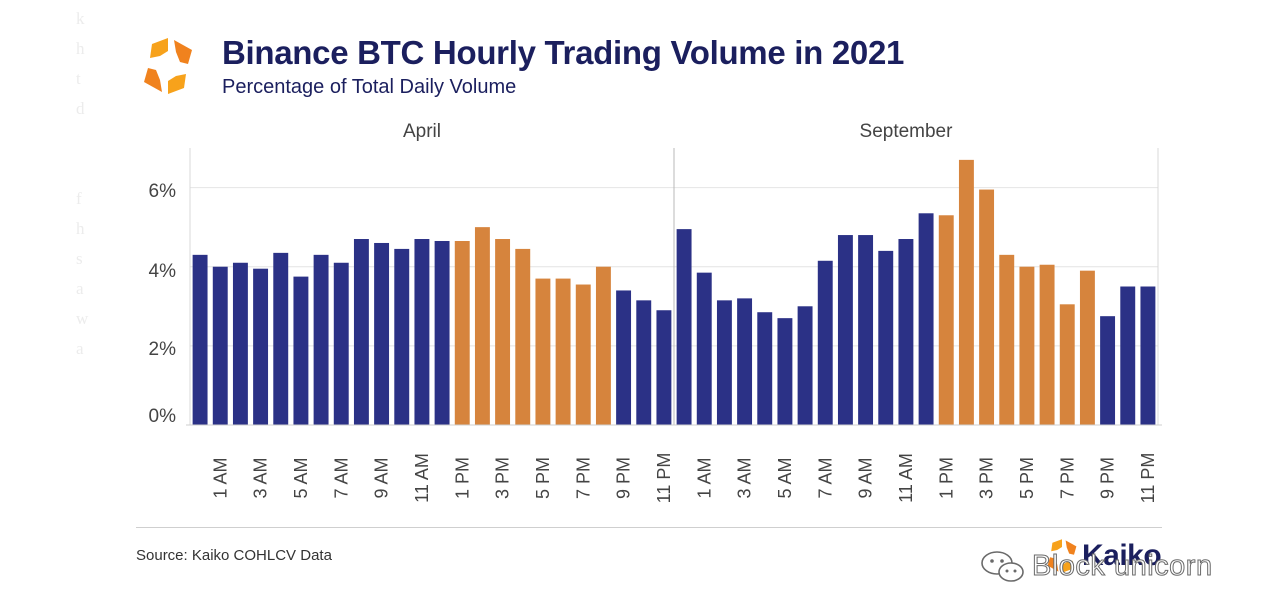  Describe the element at coordinates (907, 131) in the screenshot. I see `panel-label: September` at that location.